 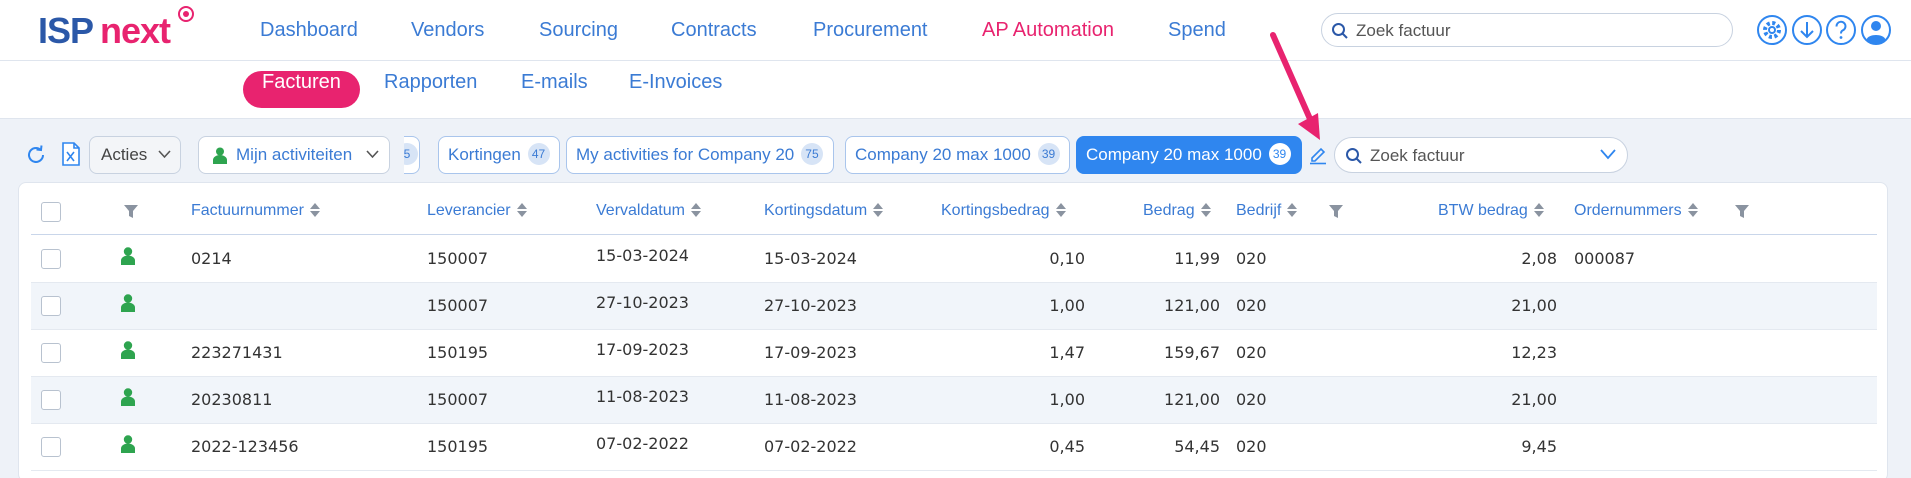 I want to click on refresh-icon, so click(x=36, y=155).